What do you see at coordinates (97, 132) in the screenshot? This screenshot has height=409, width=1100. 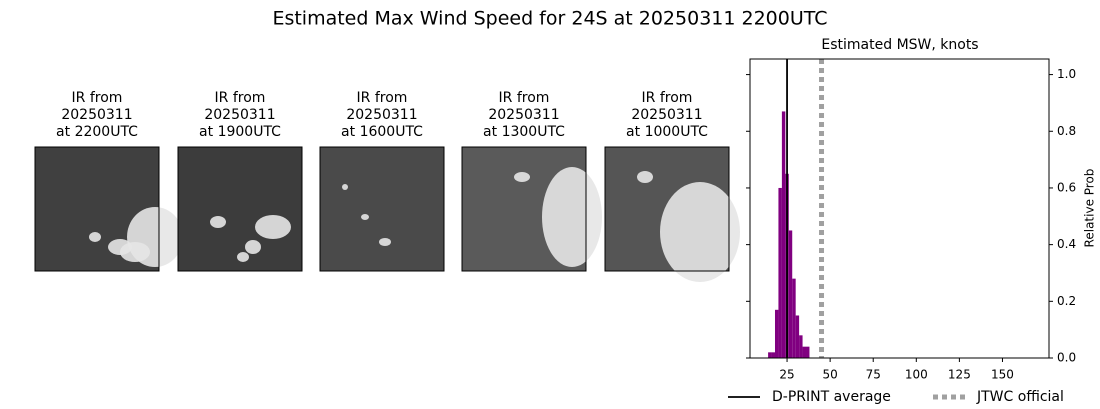 I see `panel-label: at 2200UTC` at bounding box center [97, 132].